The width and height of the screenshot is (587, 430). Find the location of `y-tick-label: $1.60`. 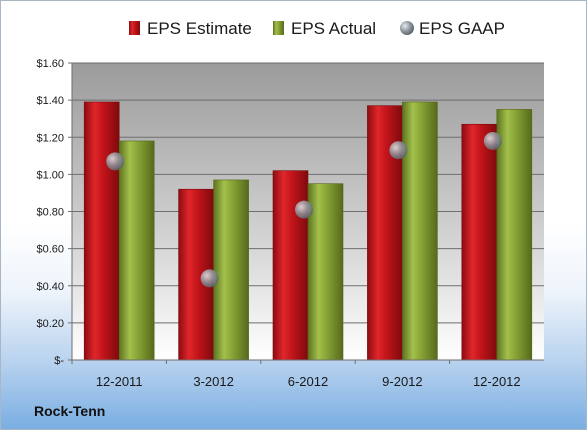

y-tick-label: $1.60 is located at coordinates (50, 64).